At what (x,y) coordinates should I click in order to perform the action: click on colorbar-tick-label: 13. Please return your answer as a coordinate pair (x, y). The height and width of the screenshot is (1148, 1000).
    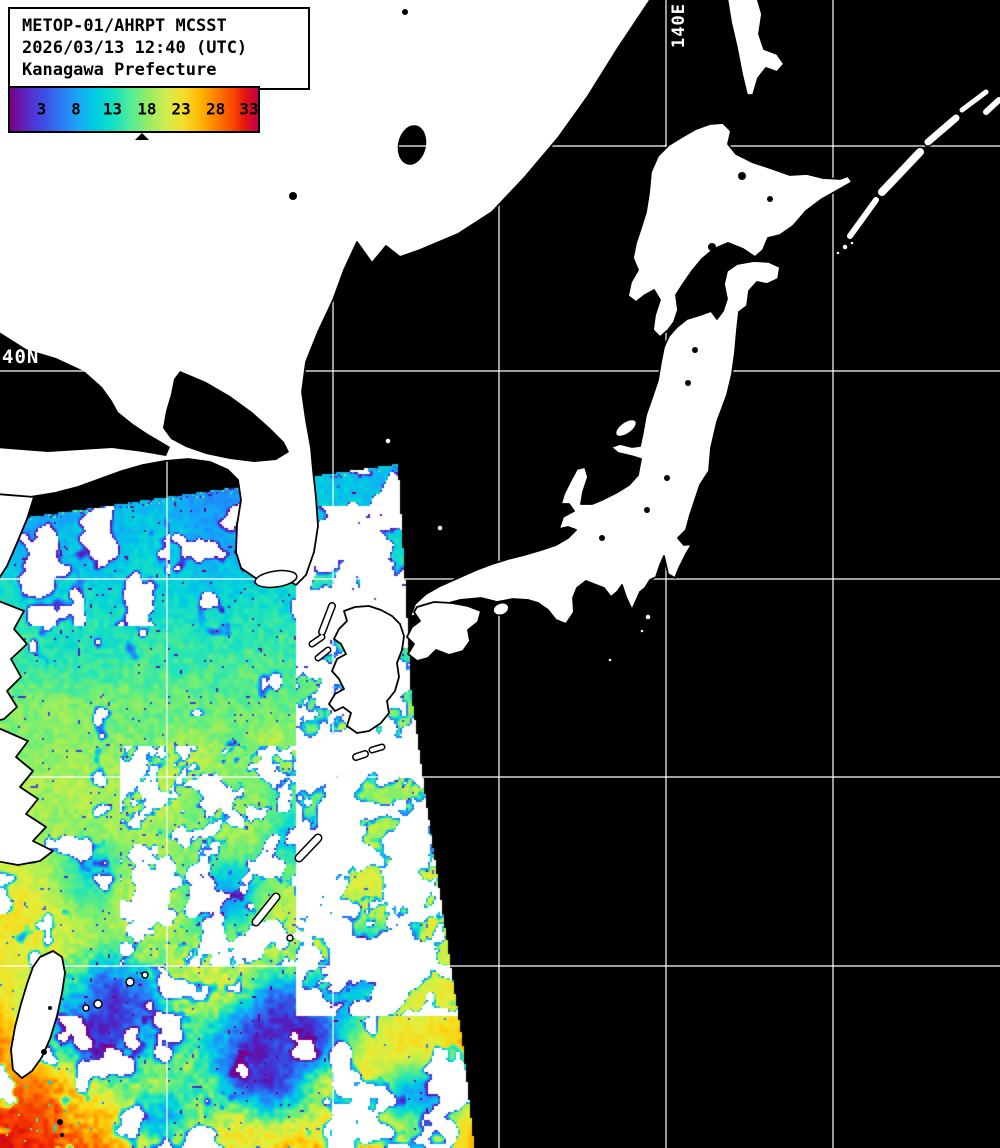
    Looking at the image, I should click on (112, 109).